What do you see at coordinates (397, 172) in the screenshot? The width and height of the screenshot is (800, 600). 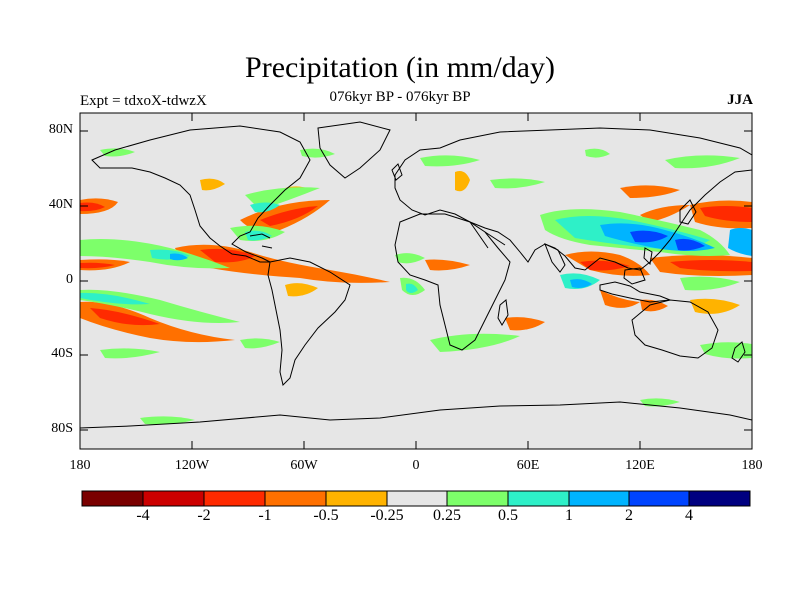 I see `coastline-british-isles` at bounding box center [397, 172].